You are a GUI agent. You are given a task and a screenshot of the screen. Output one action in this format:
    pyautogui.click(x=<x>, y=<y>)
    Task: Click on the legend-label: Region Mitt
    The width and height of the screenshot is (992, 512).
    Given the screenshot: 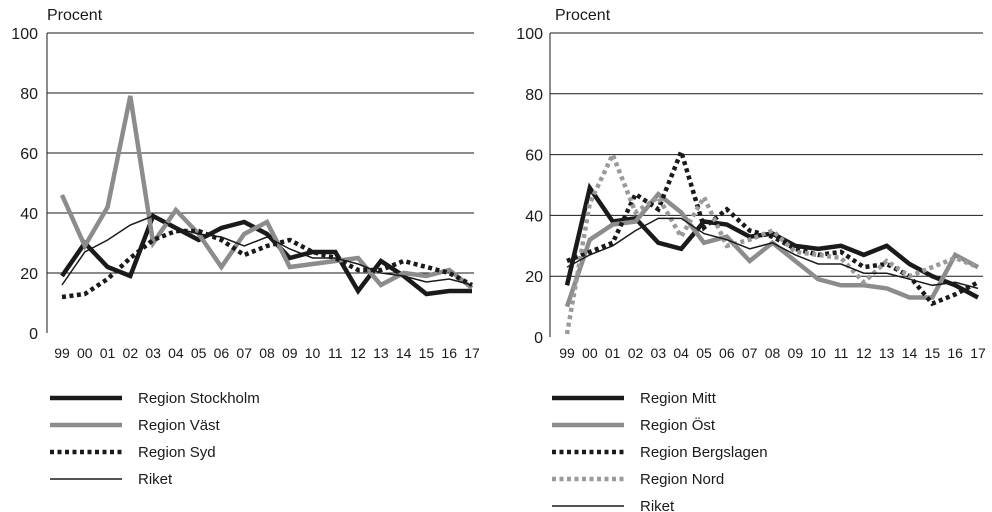 What is the action you would take?
    pyautogui.click(x=678, y=398)
    